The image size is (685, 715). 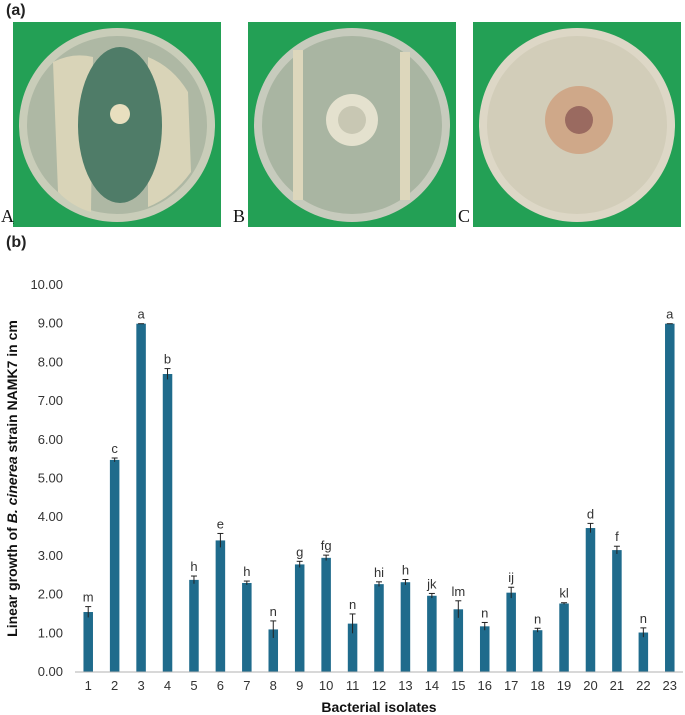 I want to click on x-tick-label: 5, so click(x=193, y=685).